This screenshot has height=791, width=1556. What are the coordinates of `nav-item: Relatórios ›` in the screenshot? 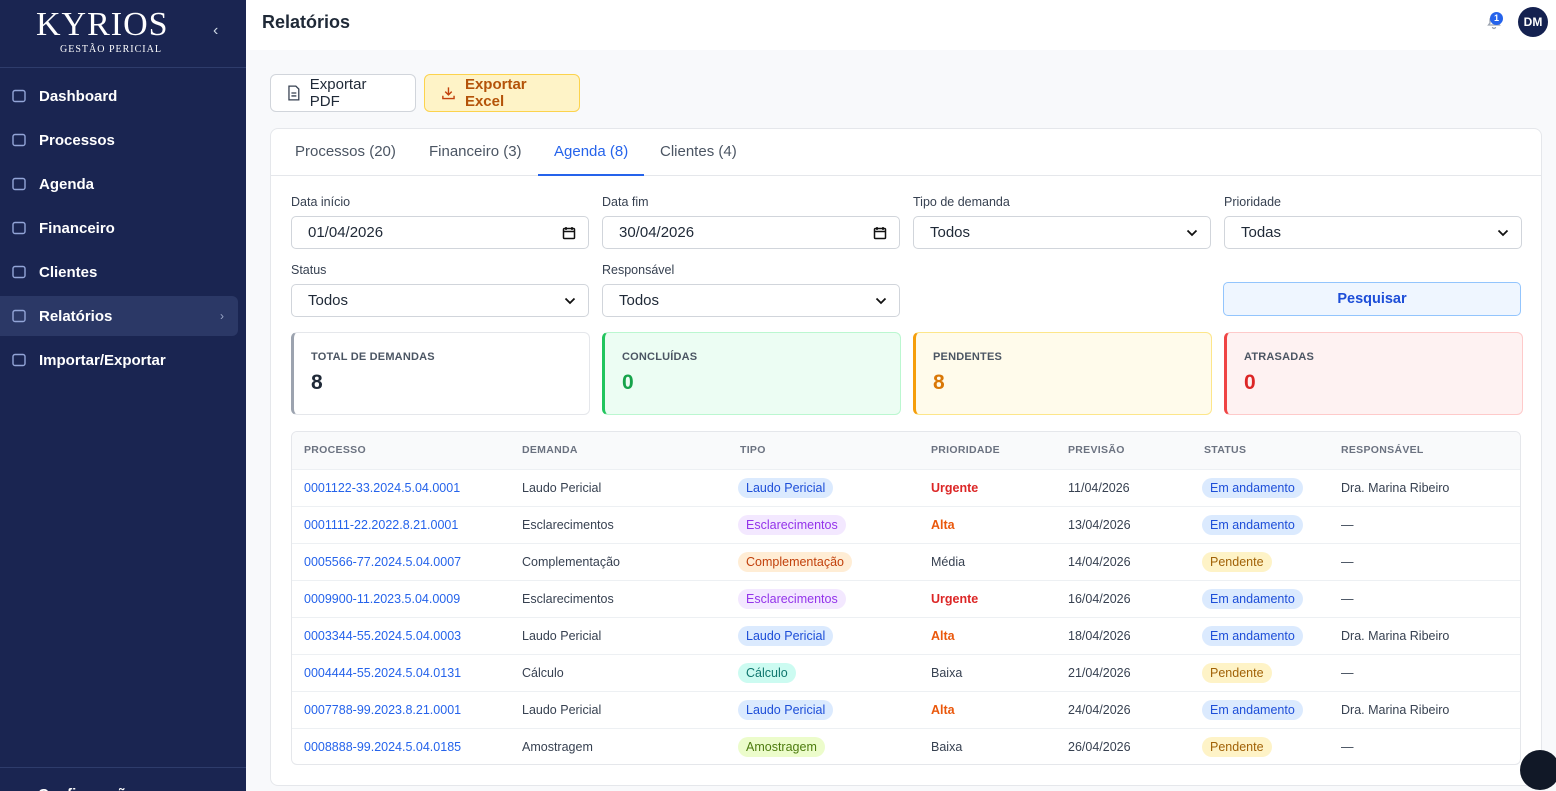 It's located at (119, 316).